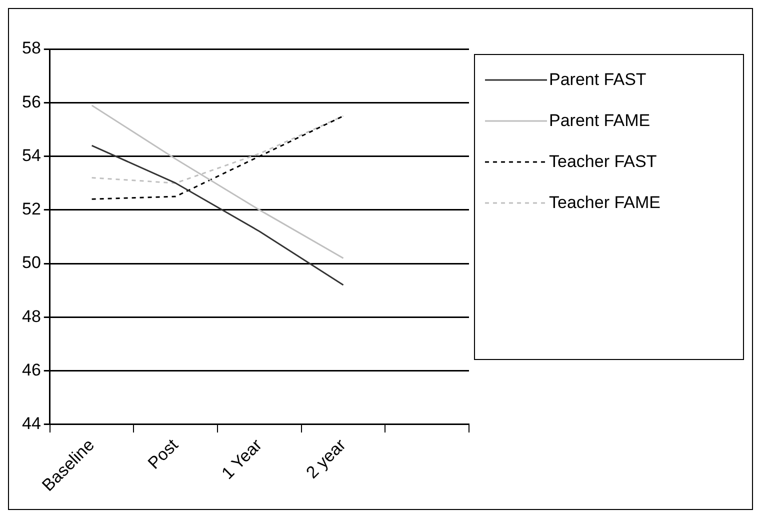 The image size is (761, 518). I want to click on y-tick-label: 44, so click(31, 424).